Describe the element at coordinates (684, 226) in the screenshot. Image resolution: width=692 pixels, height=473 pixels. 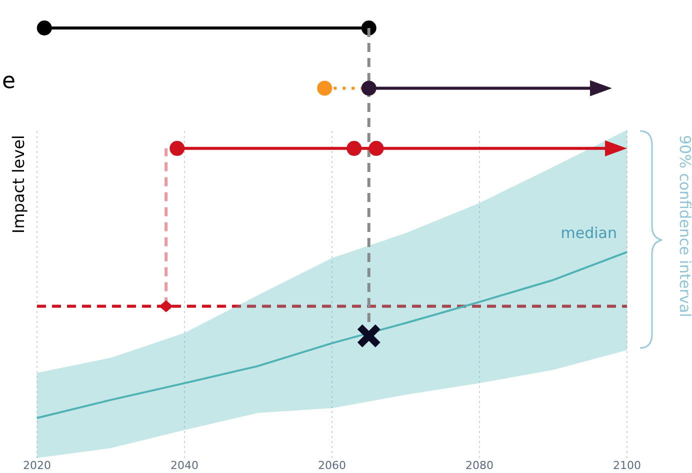
I see `text: 90% confidence interval` at that location.